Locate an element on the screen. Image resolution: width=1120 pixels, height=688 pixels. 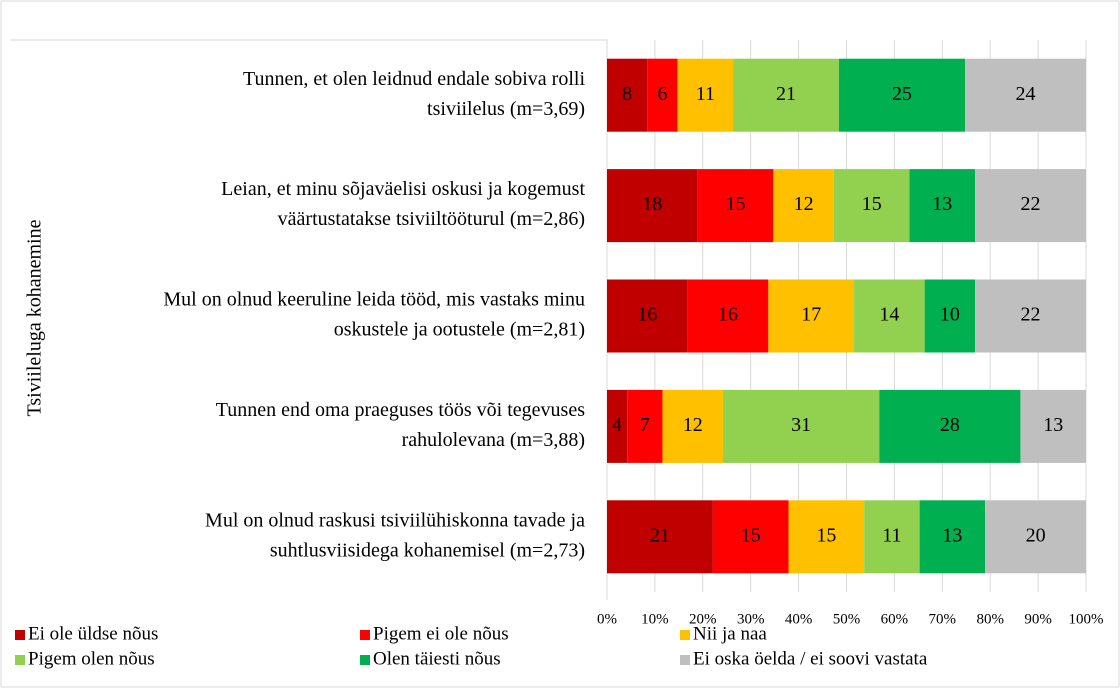
value-label: 17 is located at coordinates (811, 315).